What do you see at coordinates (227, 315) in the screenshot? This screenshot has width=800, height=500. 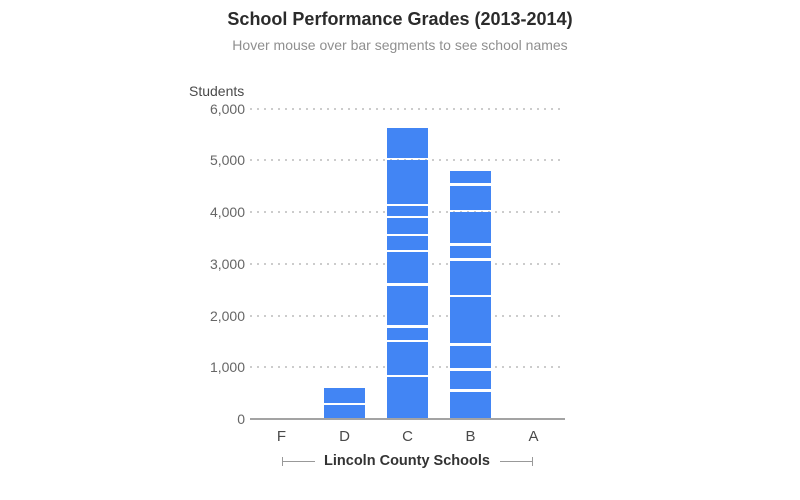 I see `y-tick-label-2000: 2,000` at bounding box center [227, 315].